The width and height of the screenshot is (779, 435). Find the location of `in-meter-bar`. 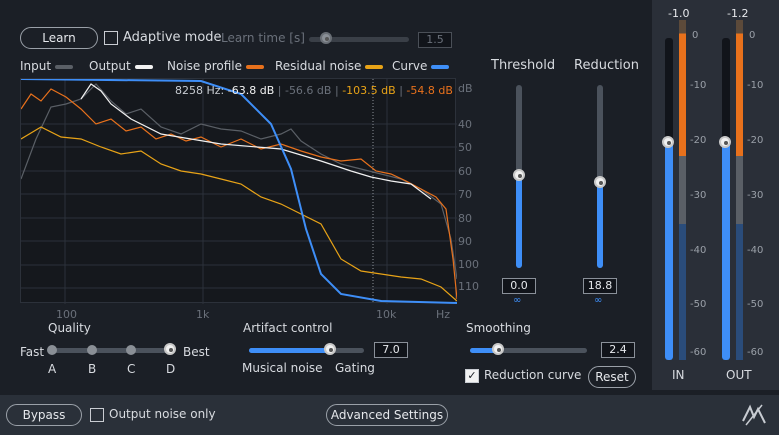

in-meter-bar is located at coordinates (682, 190).